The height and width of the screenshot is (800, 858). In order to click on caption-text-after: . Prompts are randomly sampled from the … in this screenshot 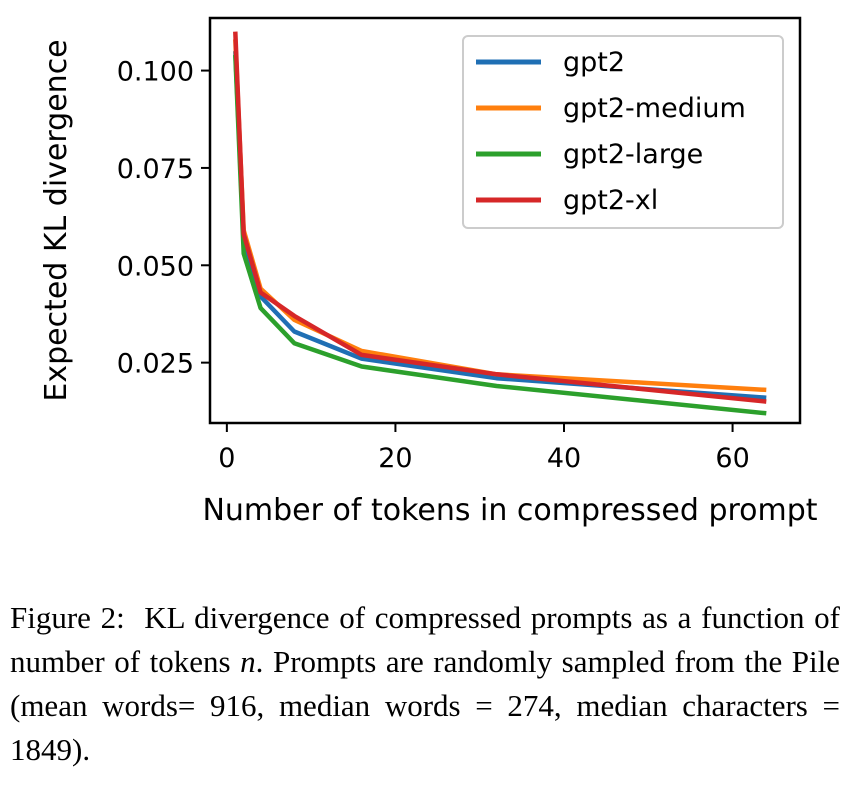, I will do `click(425, 705)`.